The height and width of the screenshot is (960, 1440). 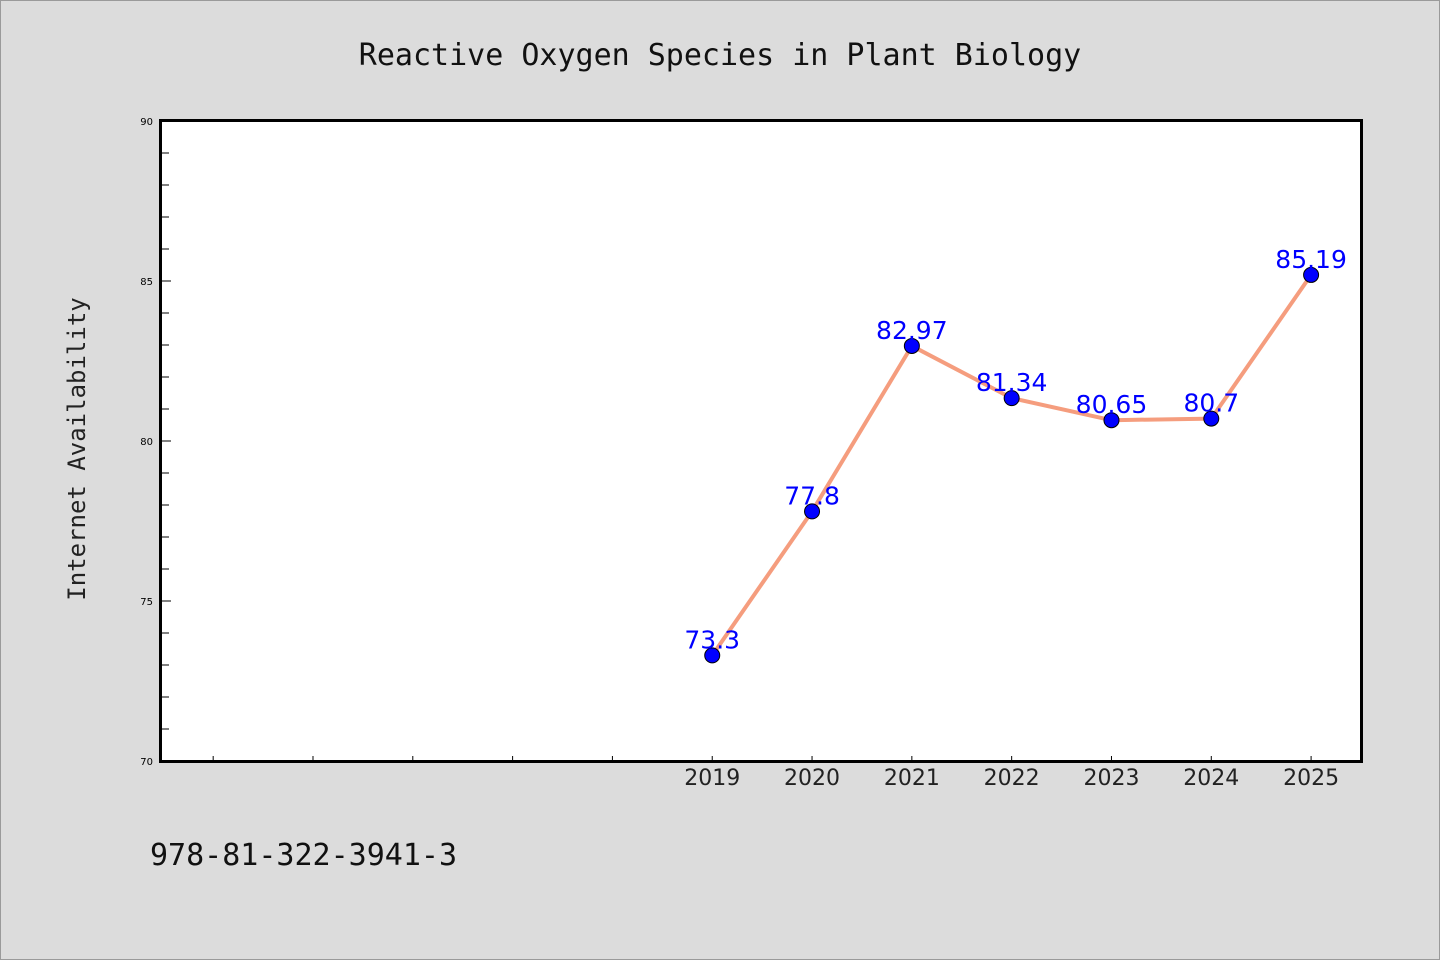 I want to click on data-label: 77.8, so click(x=812, y=495).